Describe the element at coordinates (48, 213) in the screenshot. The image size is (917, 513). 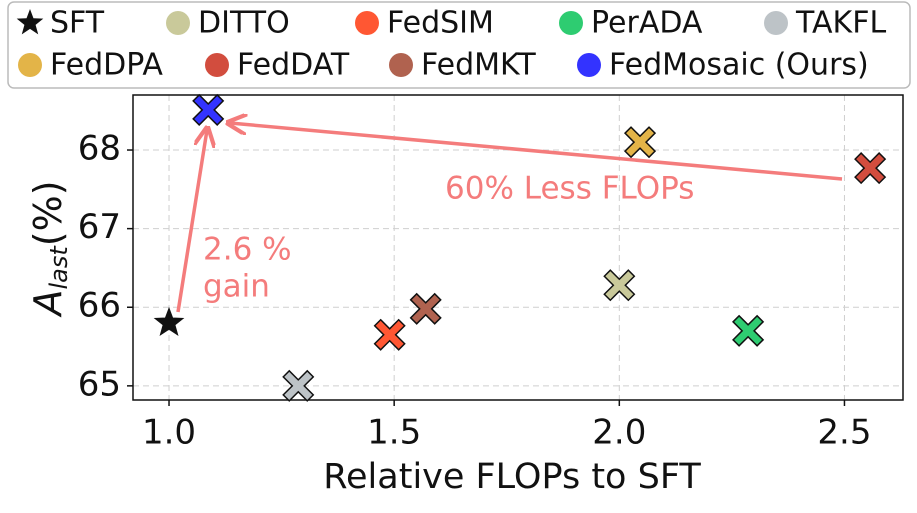
I see `y-label-suffix: (%)` at that location.